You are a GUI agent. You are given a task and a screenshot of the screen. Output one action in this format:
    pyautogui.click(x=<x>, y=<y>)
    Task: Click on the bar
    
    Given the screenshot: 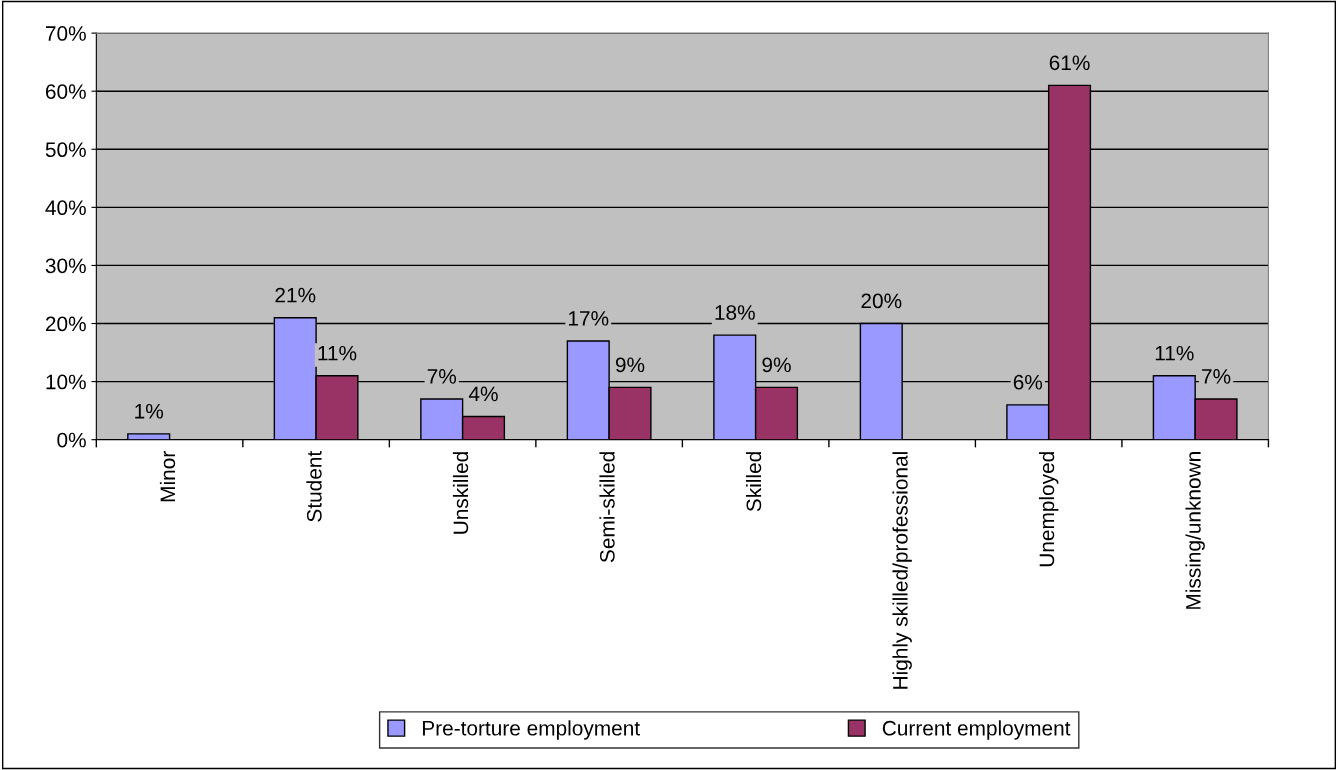 What is the action you would take?
    pyautogui.click(x=149, y=436)
    